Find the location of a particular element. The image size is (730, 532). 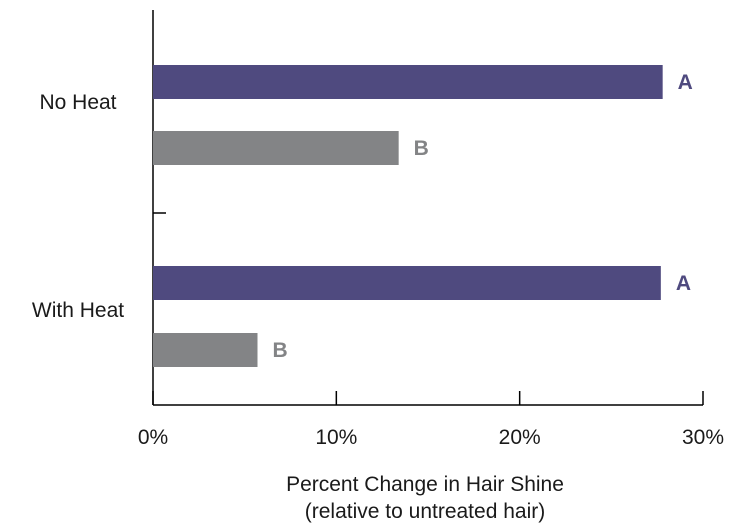

x-axis-title-line: Percent Change in Hair Shine is located at coordinates (425, 484).